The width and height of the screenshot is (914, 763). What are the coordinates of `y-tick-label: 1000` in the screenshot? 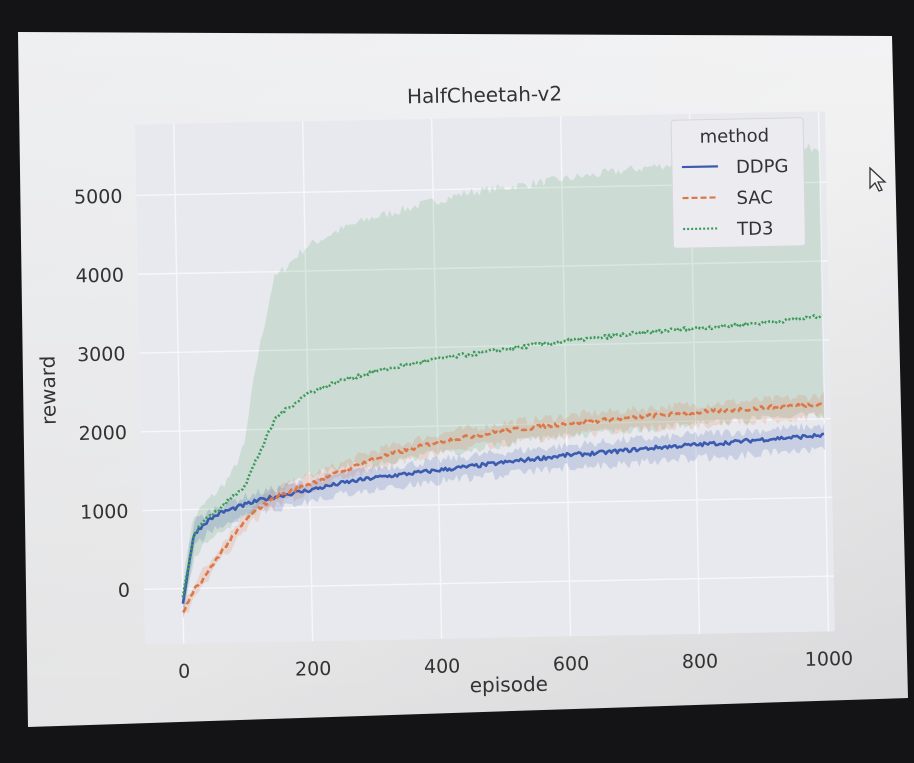 It's located at (104, 512).